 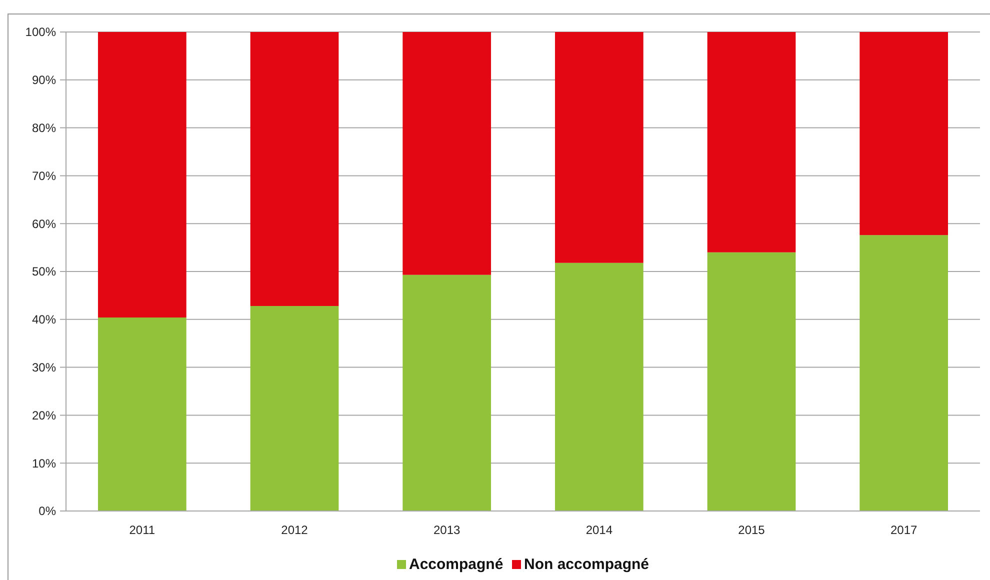 What do you see at coordinates (44, 367) in the screenshot?
I see `y-tick-label: 30%` at bounding box center [44, 367].